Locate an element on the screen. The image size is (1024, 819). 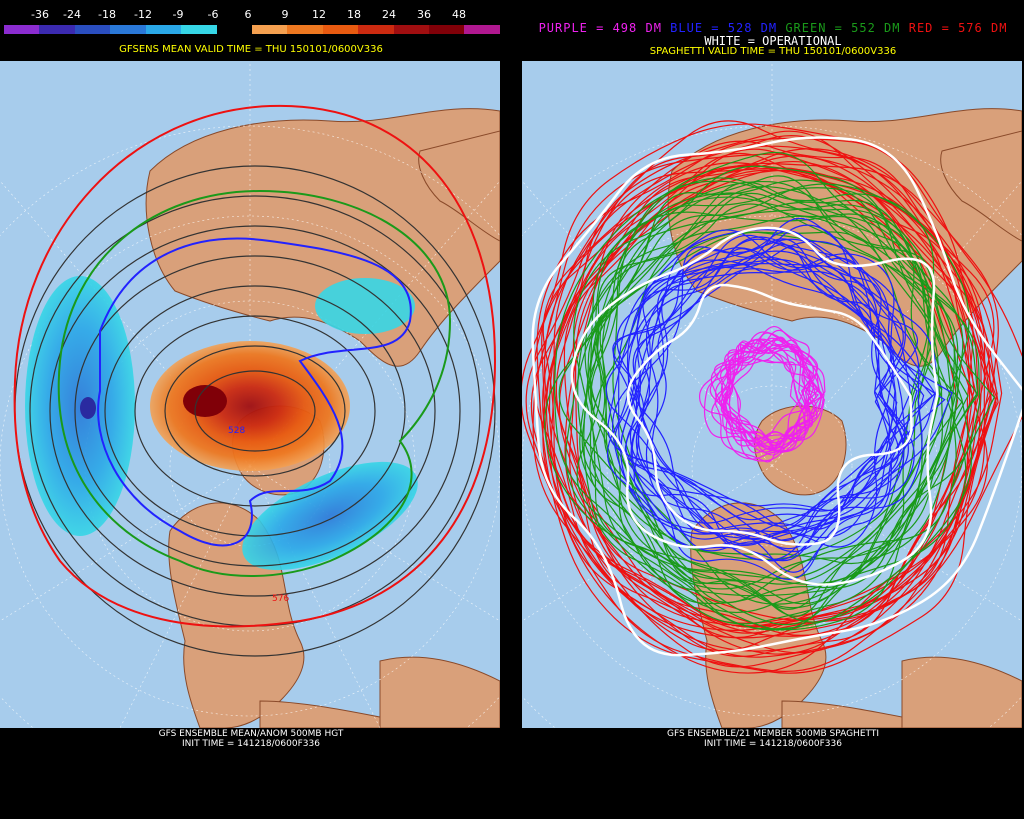
colorbar-labels: -36 -24 -18 -12 -9 -6 6 9 12 18 24 36 48 is located at coordinates (251, 15).